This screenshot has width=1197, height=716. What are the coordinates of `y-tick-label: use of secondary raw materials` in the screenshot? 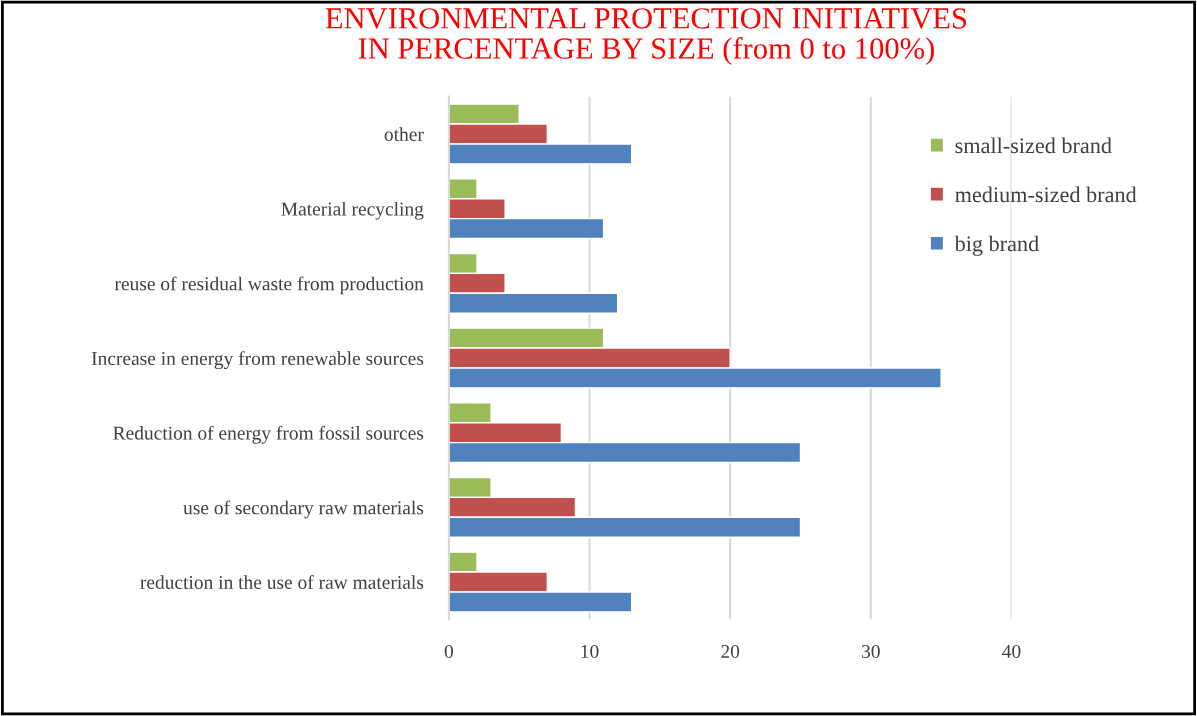 It's located at (303, 509).